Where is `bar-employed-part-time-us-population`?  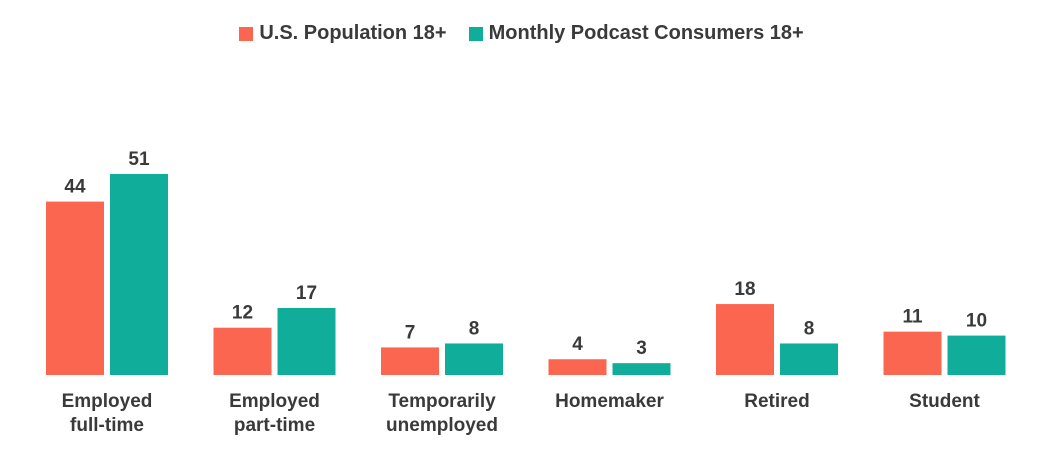
bar-employed-part-time-us-population is located at coordinates (242, 351).